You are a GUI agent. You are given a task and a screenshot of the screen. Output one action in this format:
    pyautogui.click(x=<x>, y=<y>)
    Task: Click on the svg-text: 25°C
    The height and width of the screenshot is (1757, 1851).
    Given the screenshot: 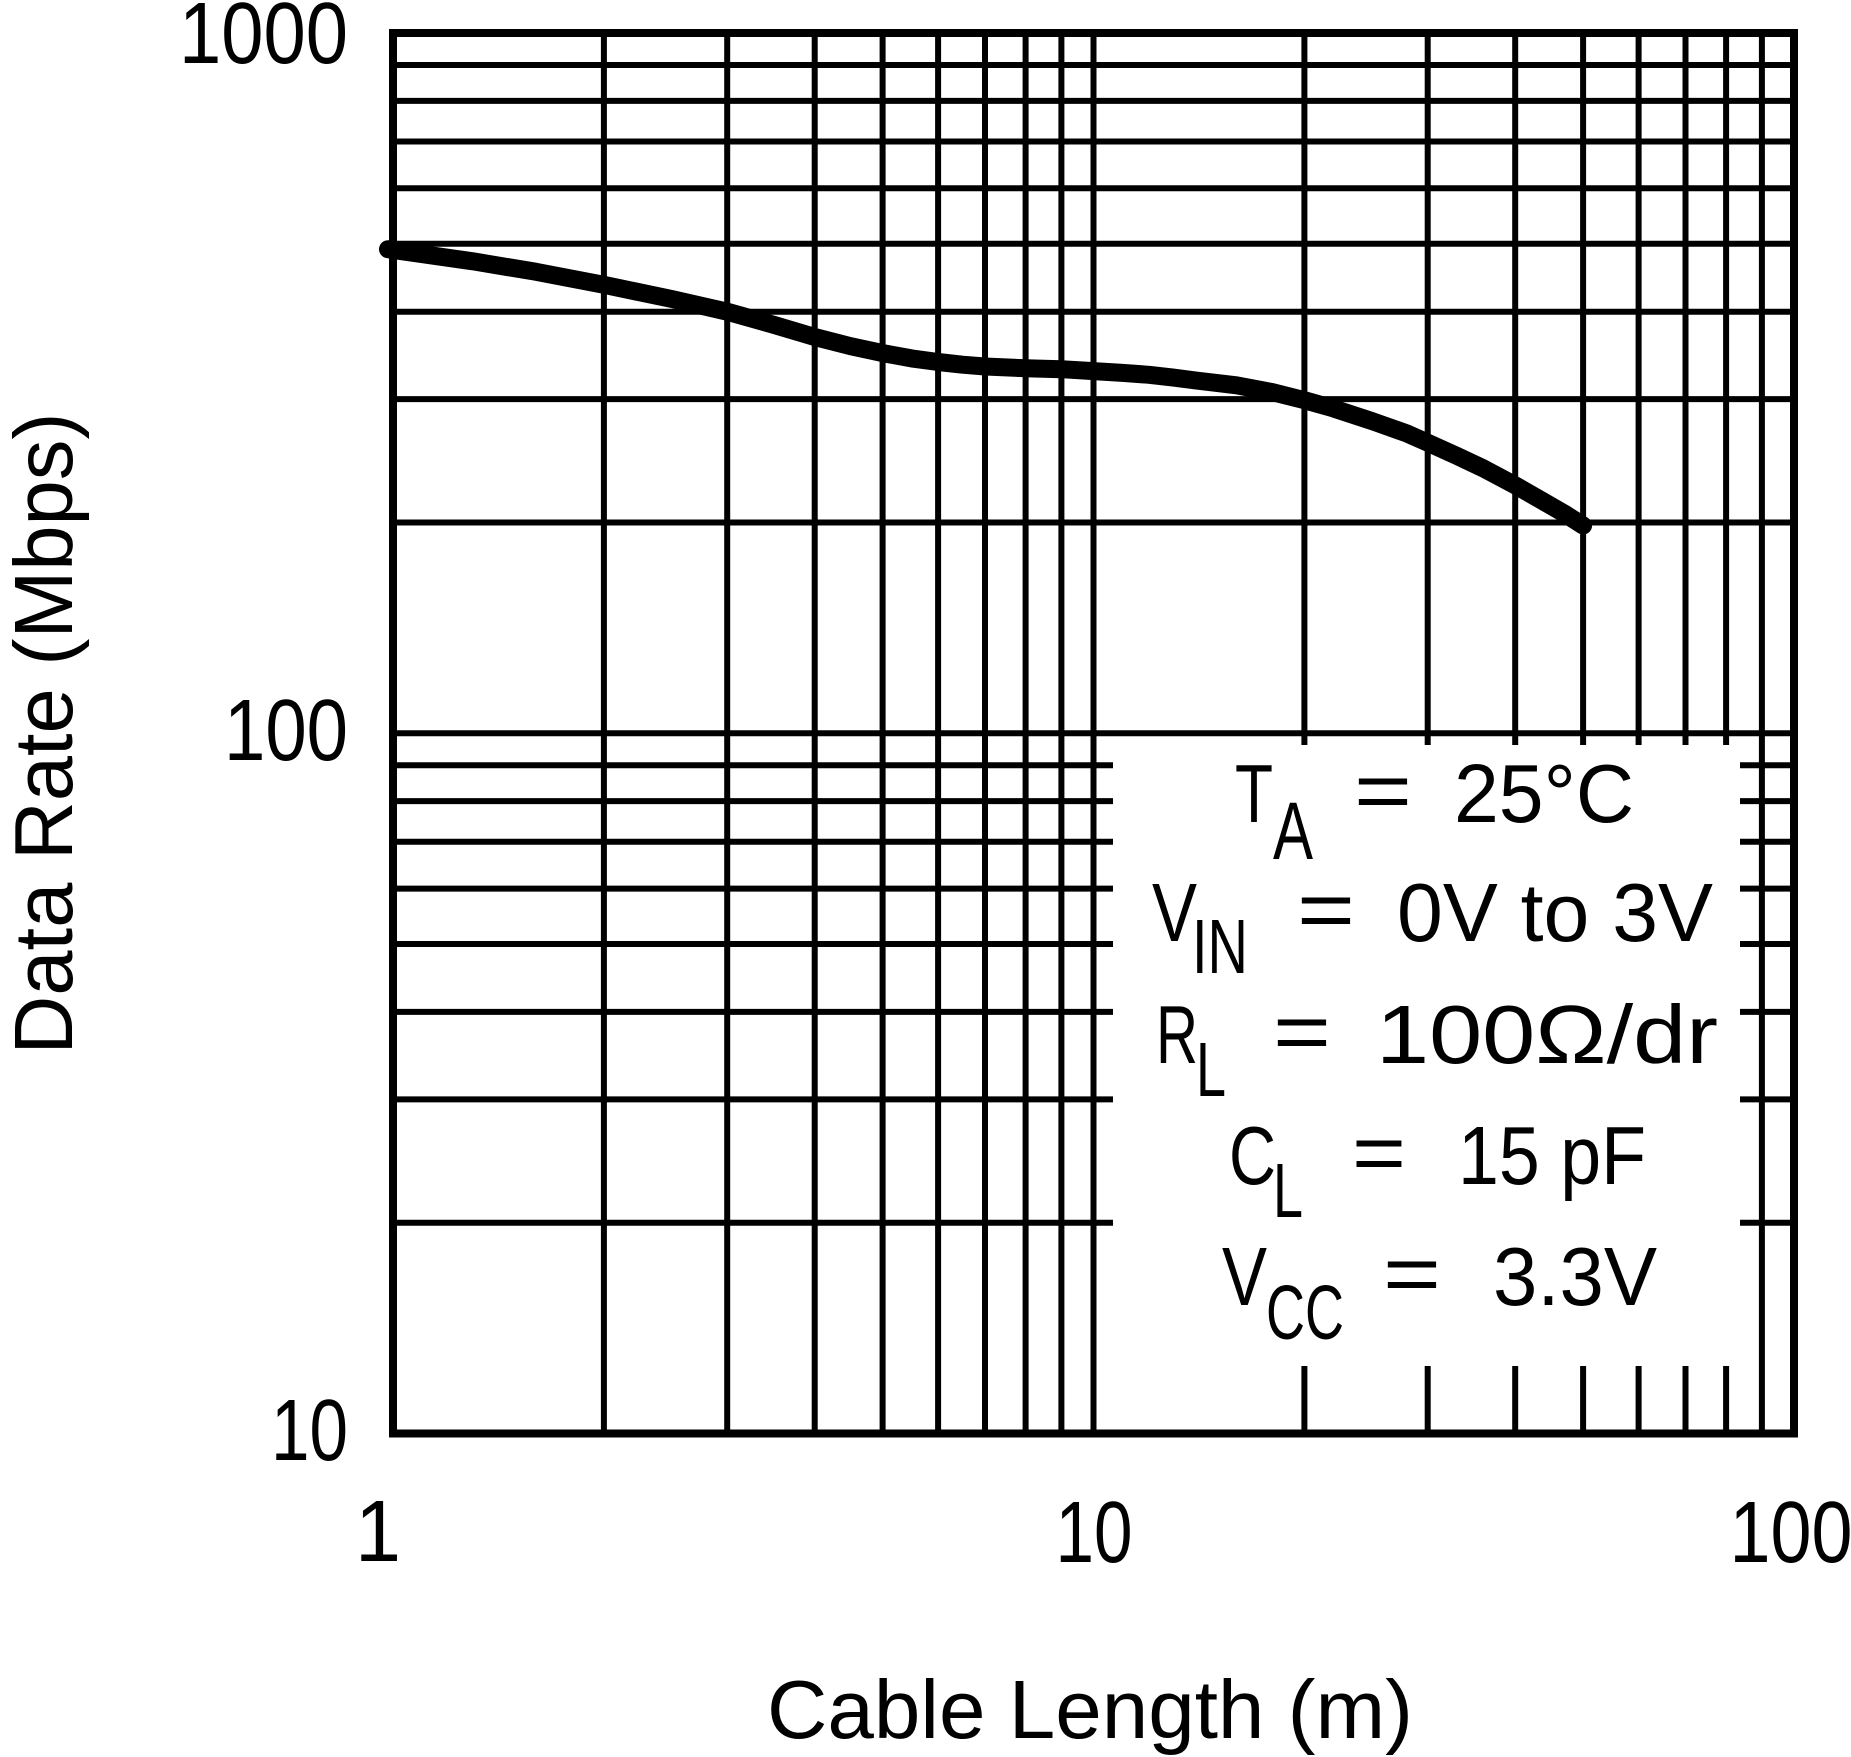 What is the action you would take?
    pyautogui.click(x=1544, y=793)
    